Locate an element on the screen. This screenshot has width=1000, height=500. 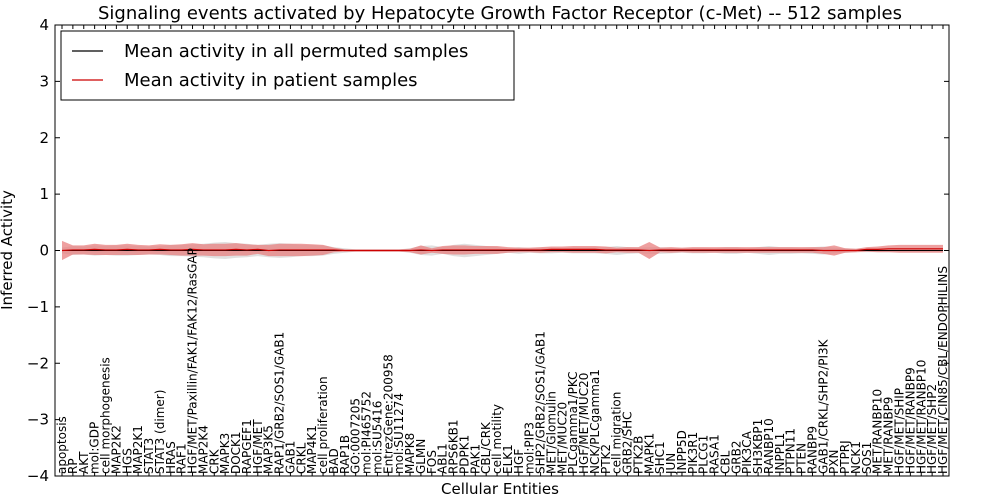
x-tick-label: HGF is located at coordinates (519, 461).